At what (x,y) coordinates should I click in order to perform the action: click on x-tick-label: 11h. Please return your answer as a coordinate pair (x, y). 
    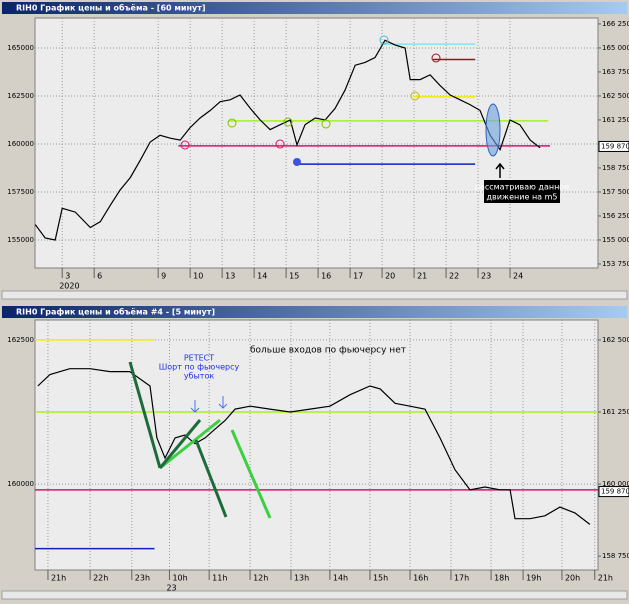
    Looking at the image, I should click on (219, 578).